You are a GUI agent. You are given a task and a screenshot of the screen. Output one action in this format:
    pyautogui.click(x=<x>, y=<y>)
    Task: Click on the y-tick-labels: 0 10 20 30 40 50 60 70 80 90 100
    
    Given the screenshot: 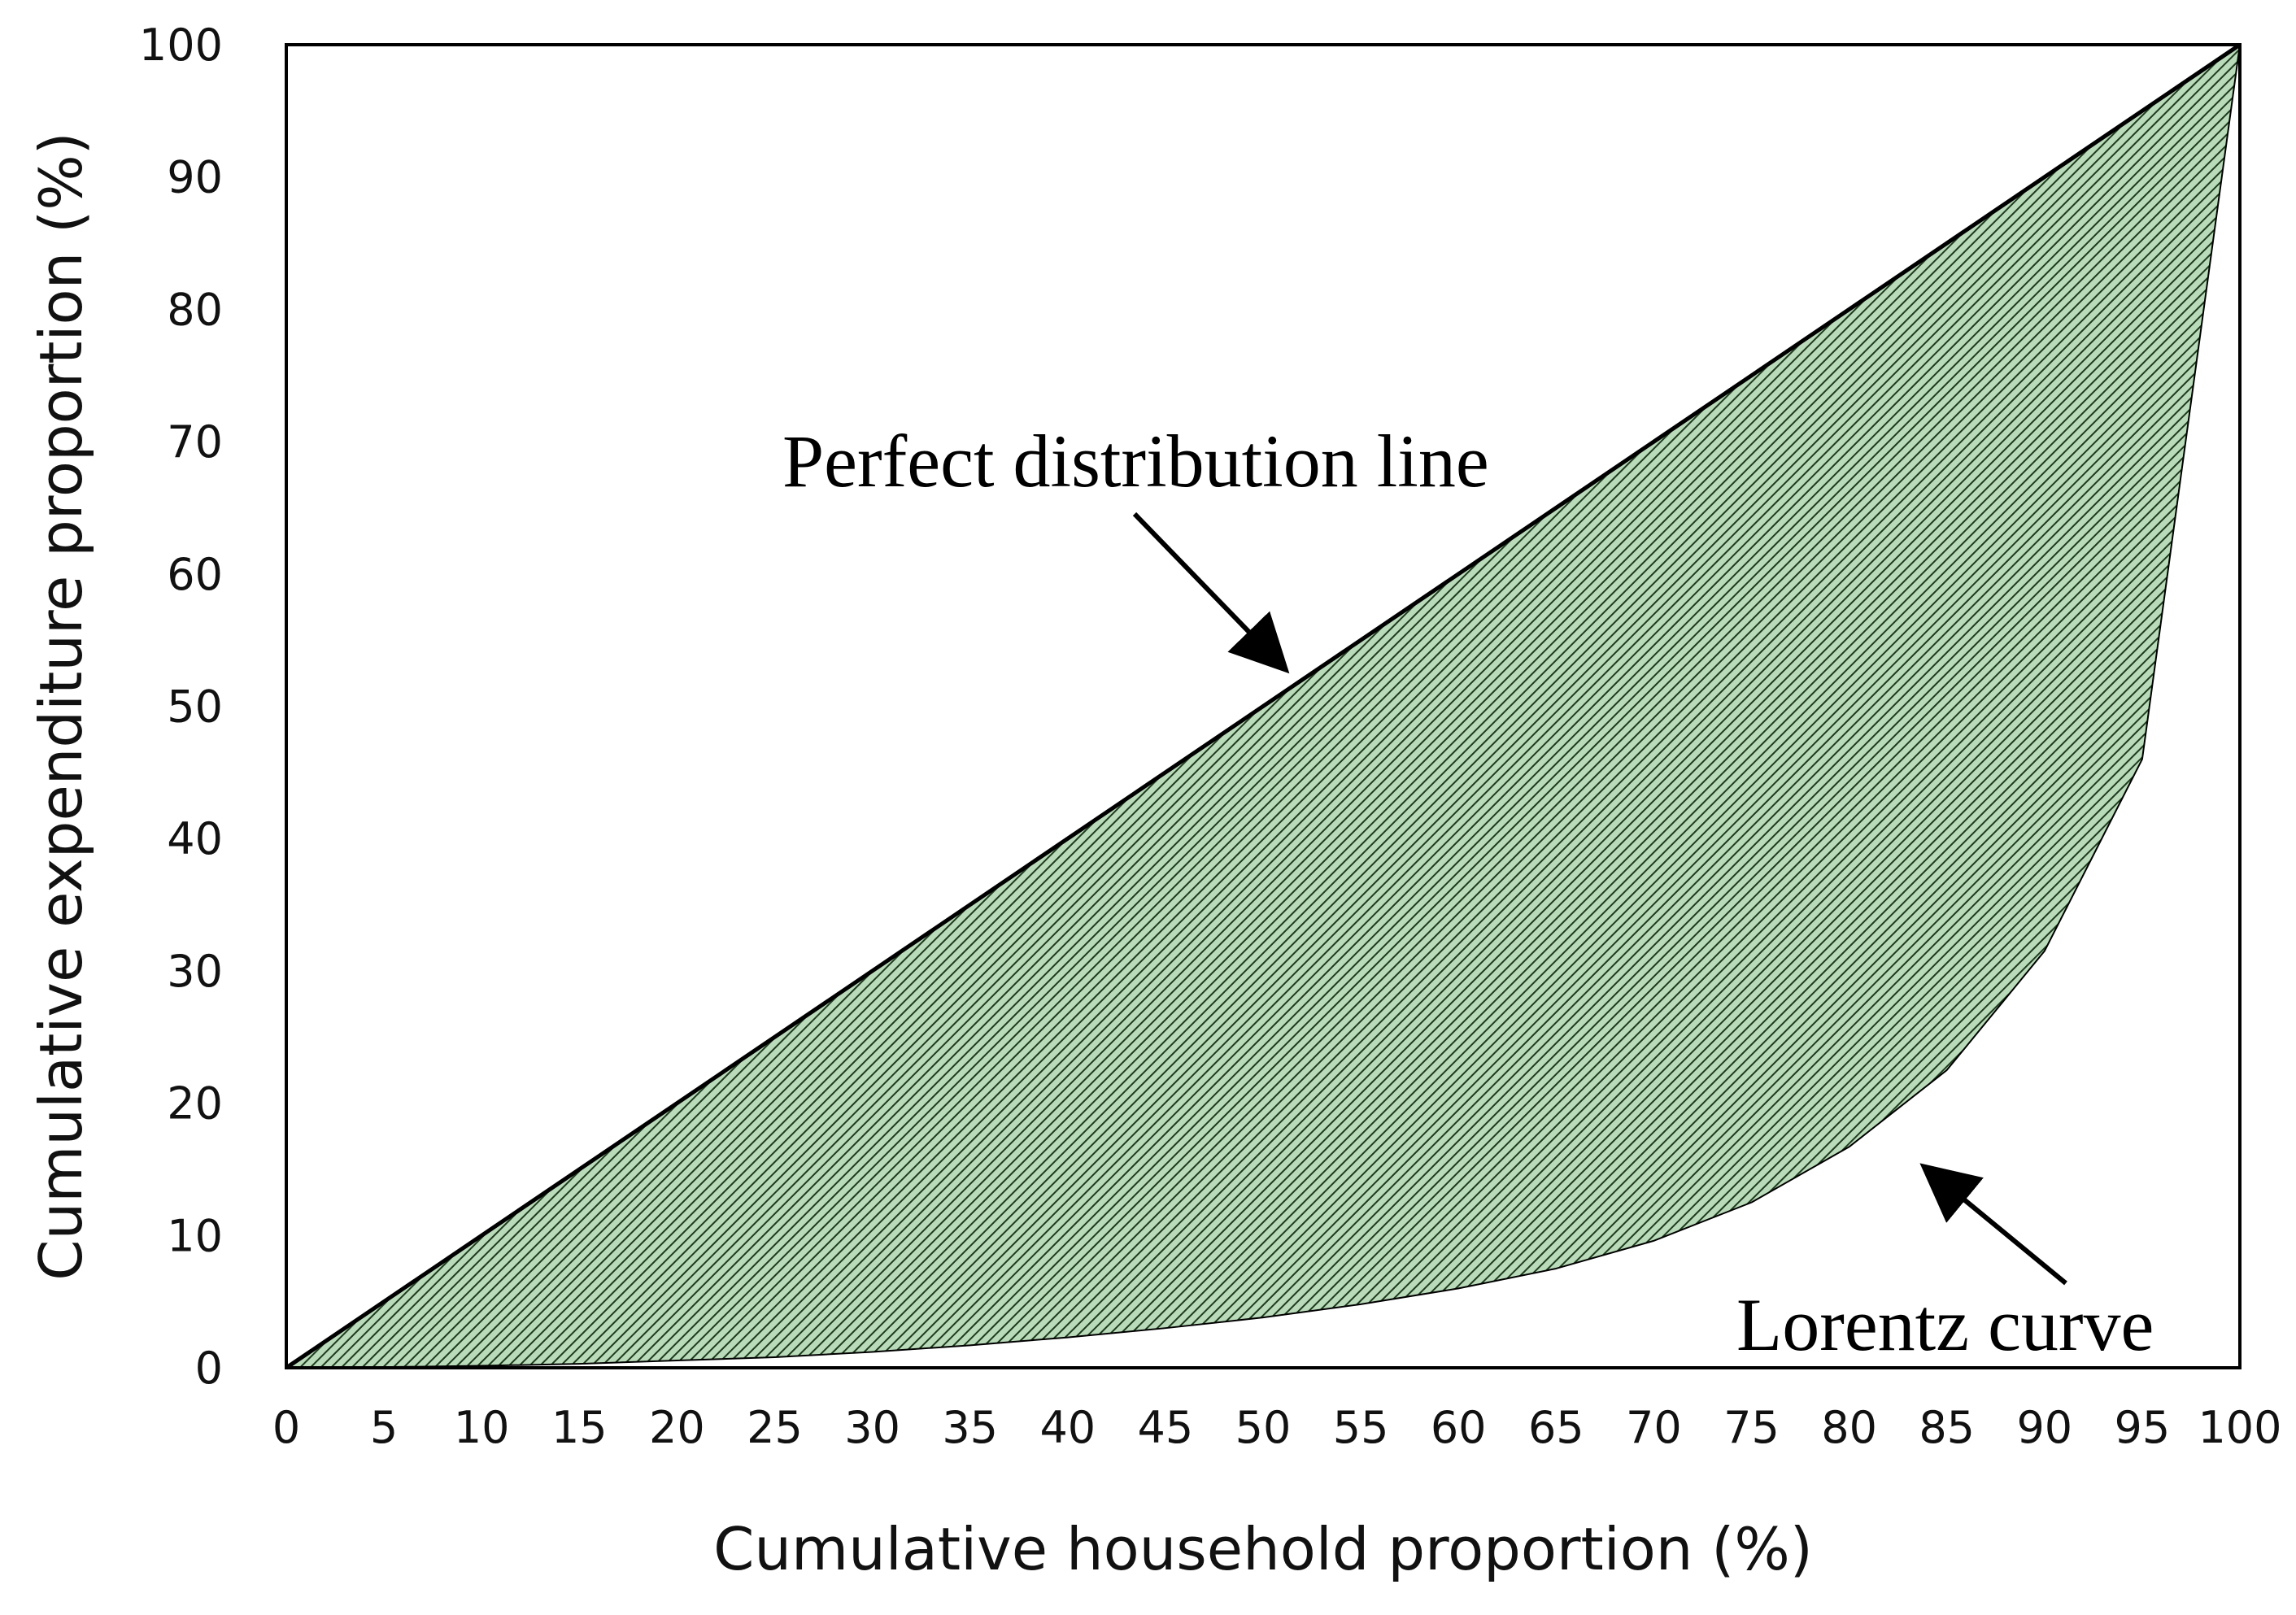 What is the action you would take?
    pyautogui.click(x=181, y=707)
    